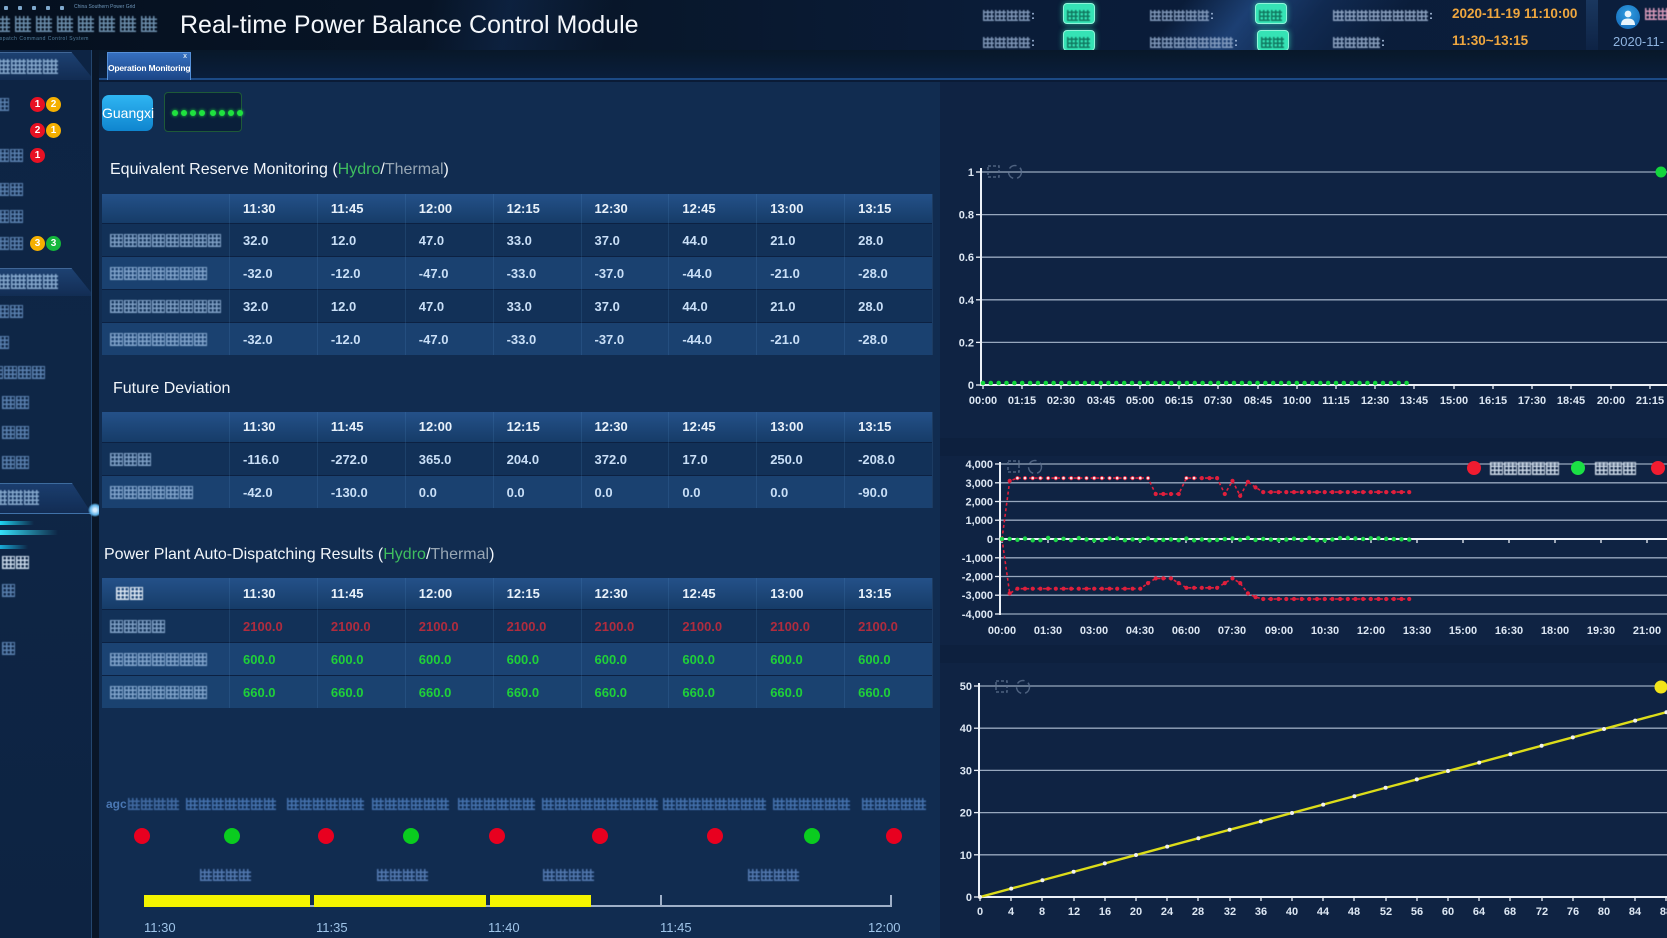 The height and width of the screenshot is (938, 1667). I want to click on svg-text: 4, so click(1011, 912).